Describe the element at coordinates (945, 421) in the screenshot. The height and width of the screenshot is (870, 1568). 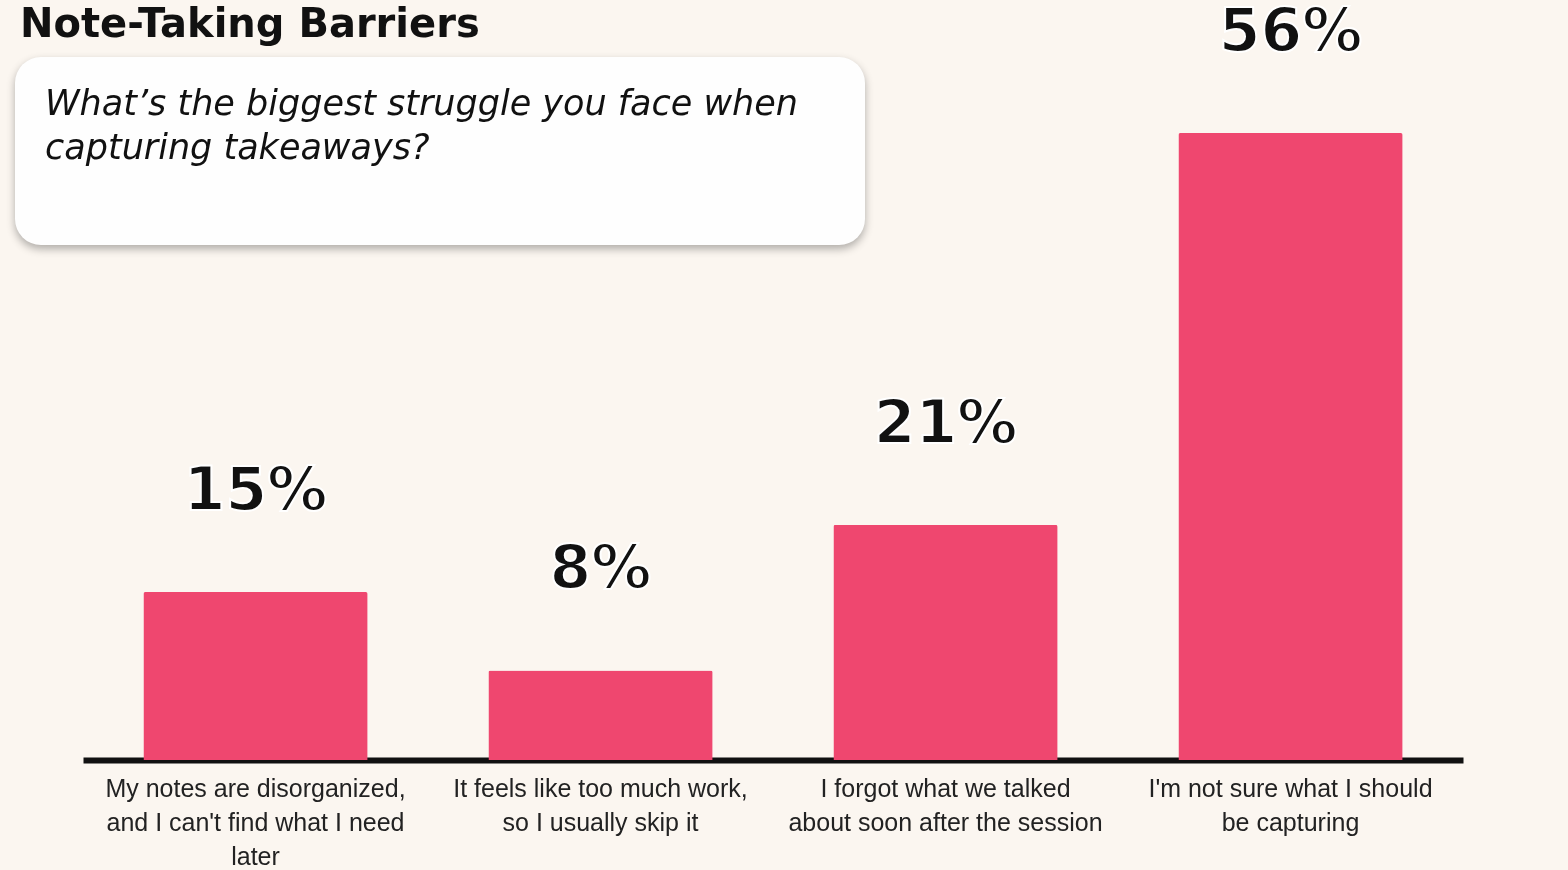
I see `data-label: 21%` at that location.